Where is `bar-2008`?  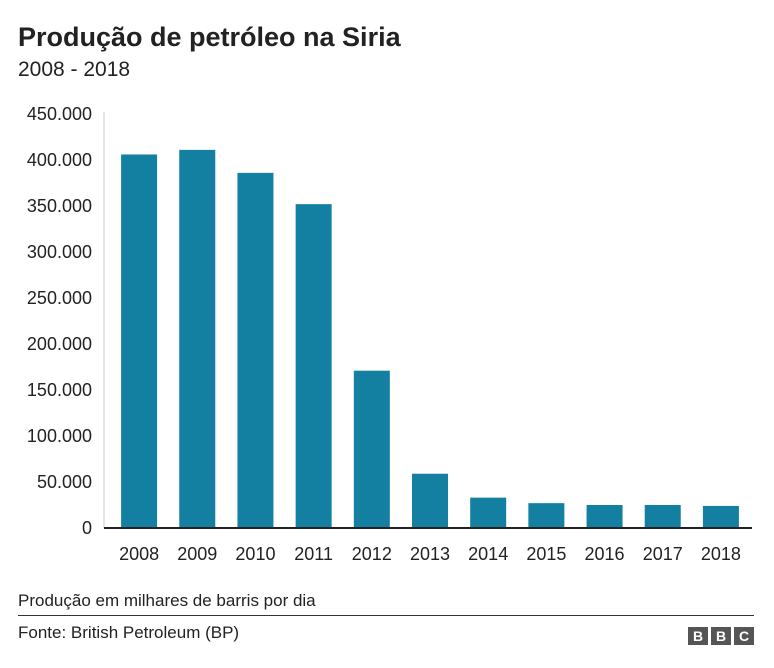 bar-2008 is located at coordinates (139, 341).